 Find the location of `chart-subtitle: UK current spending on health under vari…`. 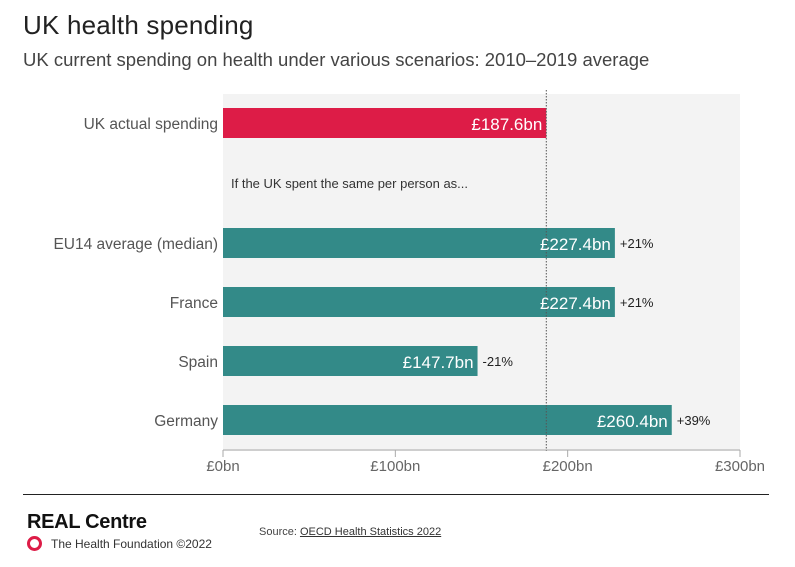

chart-subtitle: UK current spending on health under vari… is located at coordinates (336, 59).